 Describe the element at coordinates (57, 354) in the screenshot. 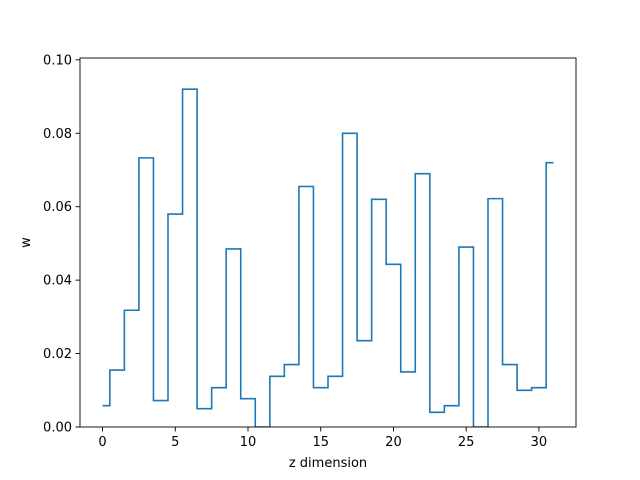

I see `y-tick-label: 0.02` at that location.